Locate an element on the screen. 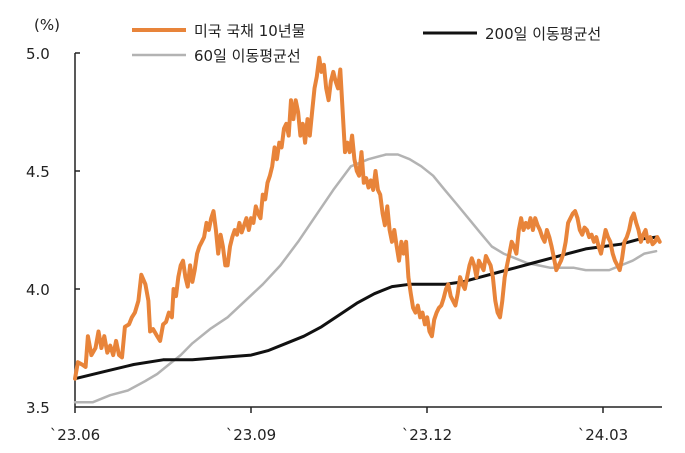 The height and width of the screenshot is (453, 685). x-ticks: `23.06 `23.09 `23.12 `24.03 is located at coordinates (339, 425).